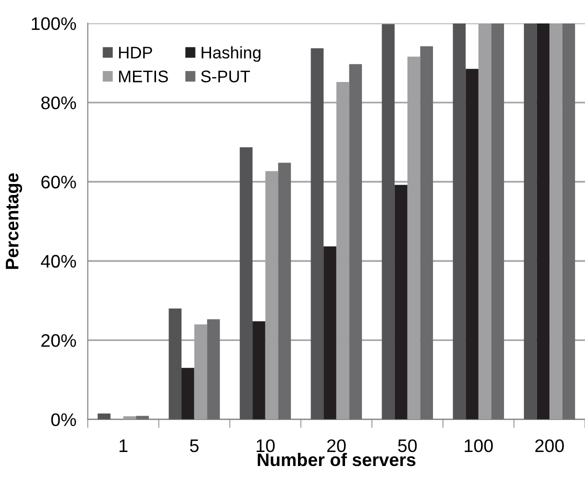  What do you see at coordinates (143, 76) in the screenshot?
I see `legend-label: METIS` at bounding box center [143, 76].